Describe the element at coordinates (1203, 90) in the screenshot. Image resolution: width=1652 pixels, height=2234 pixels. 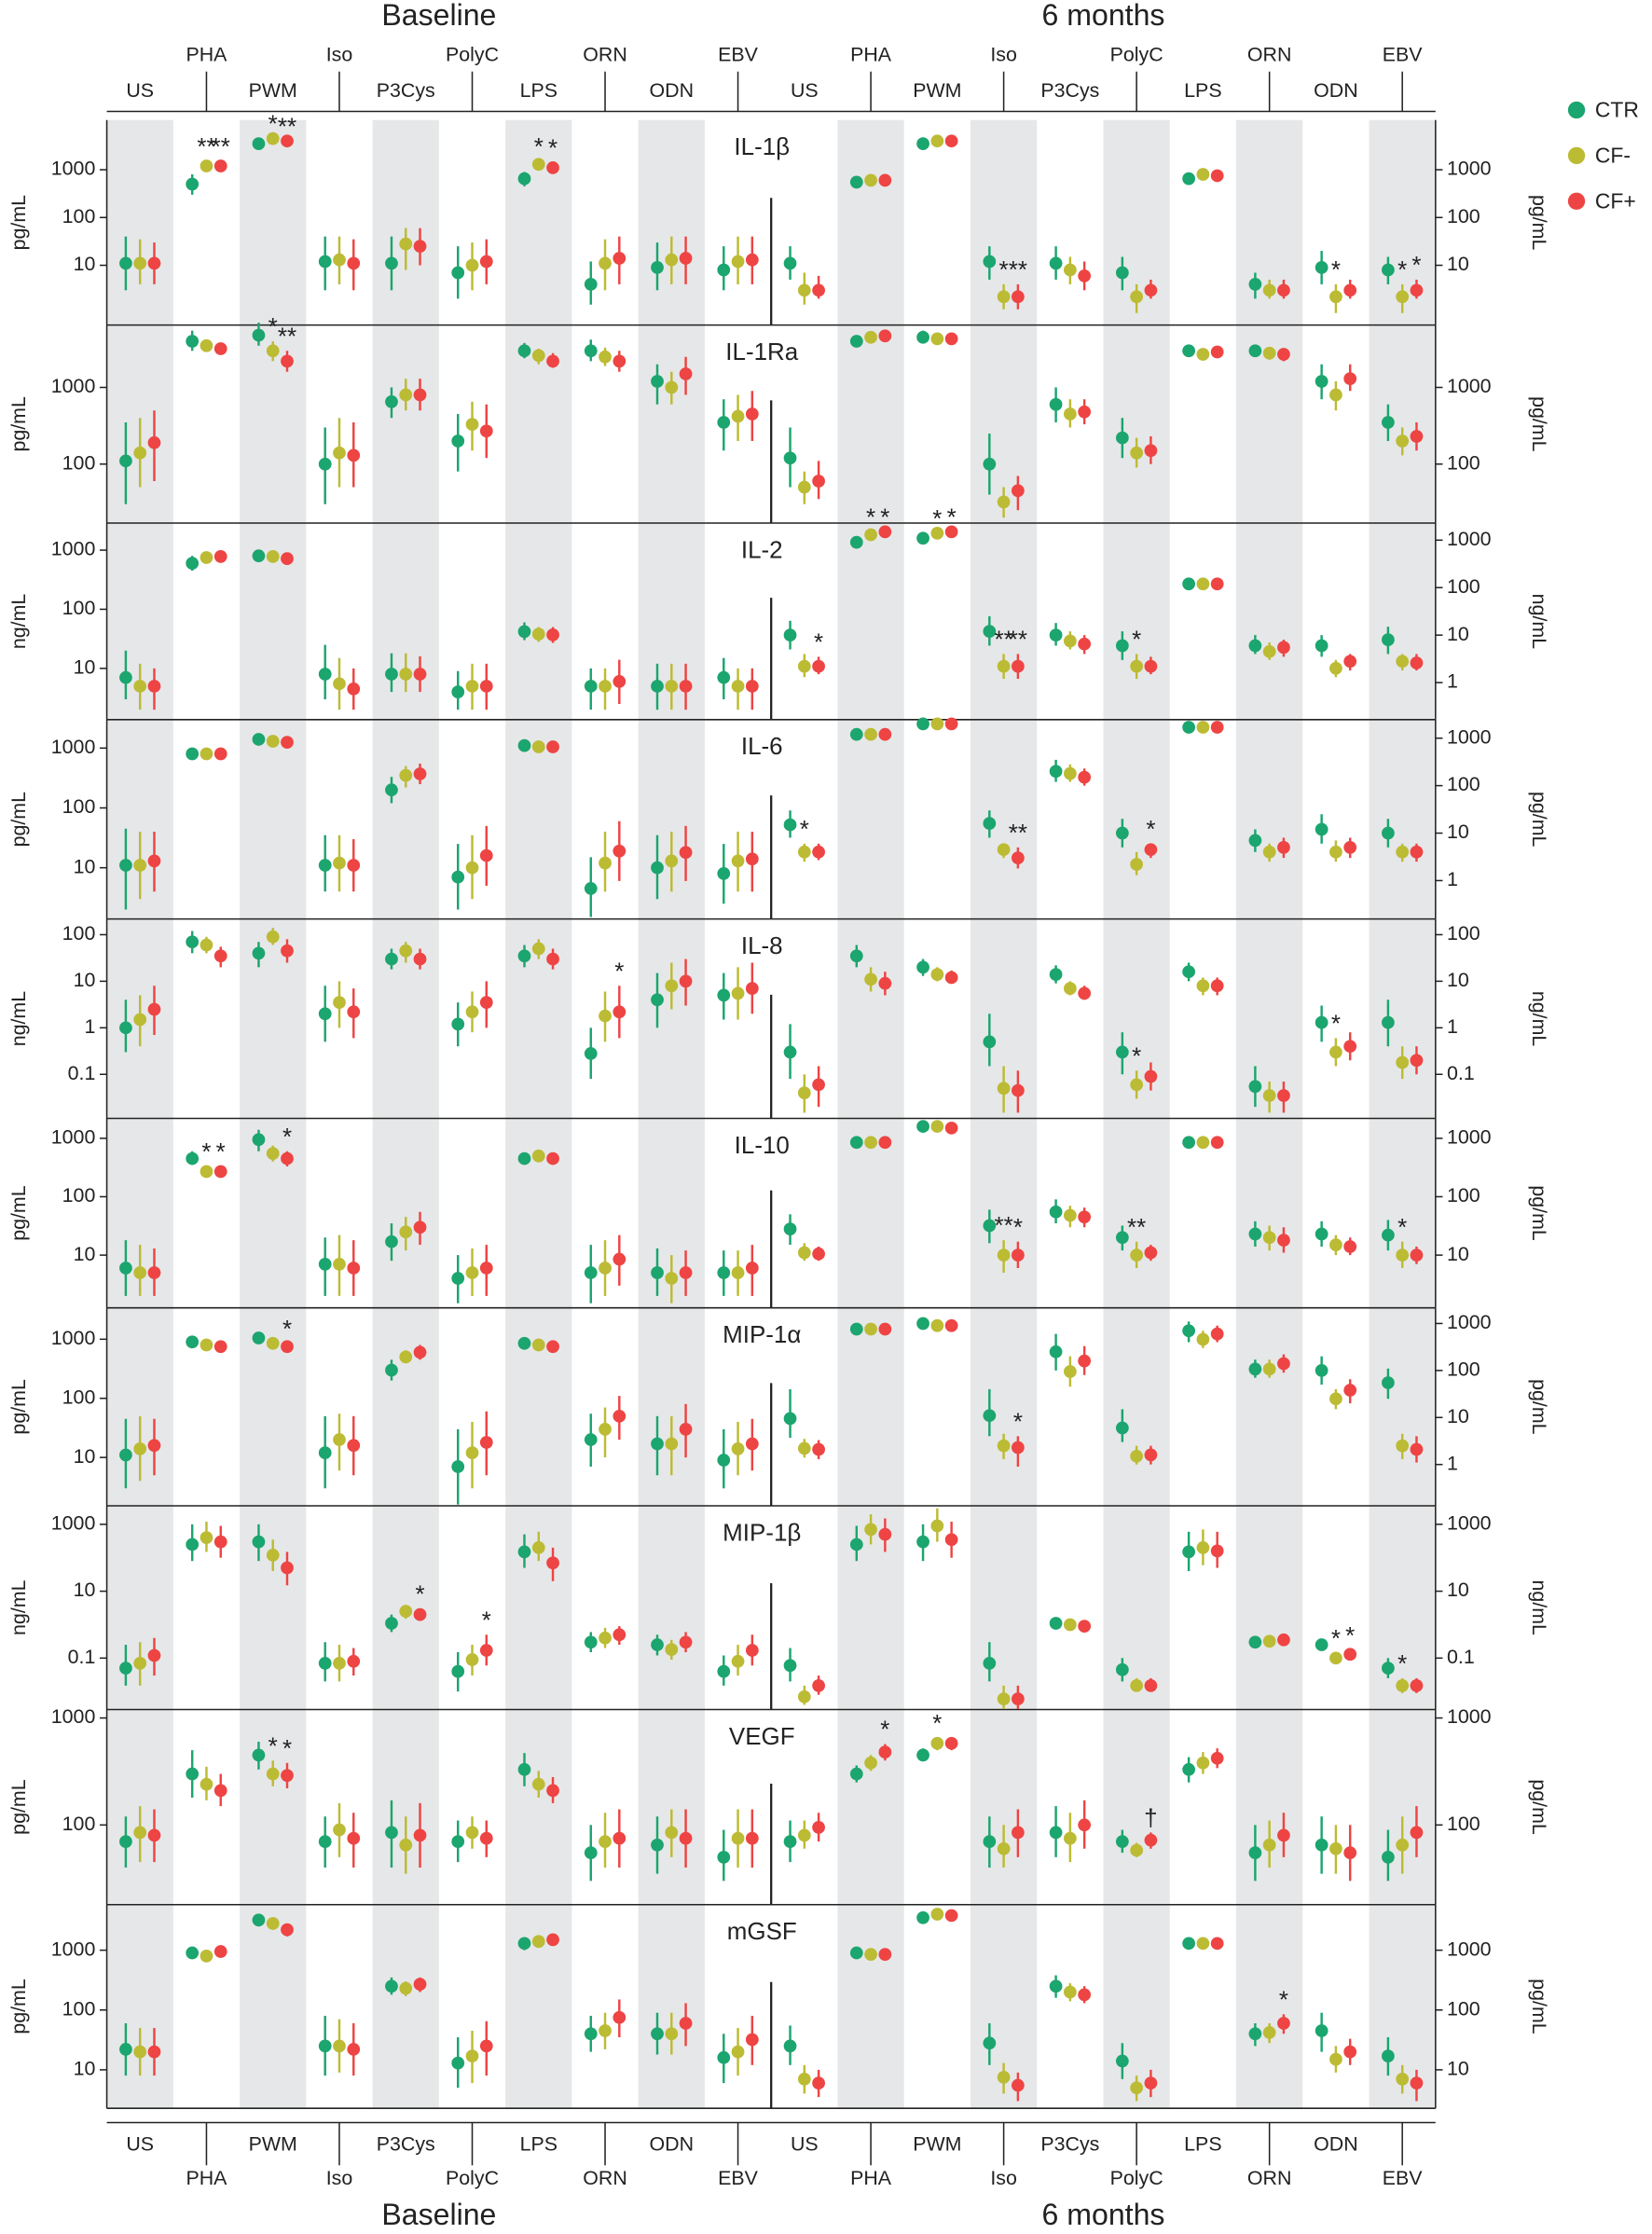
I see `category-label: LPS` at that location.